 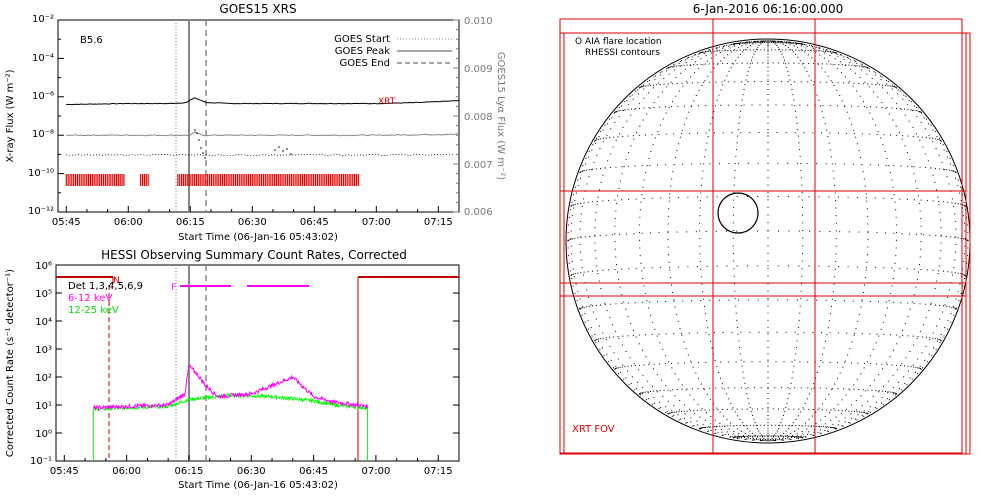 I want to click on goes-legend-peak: GOES Peak, so click(x=362, y=51).